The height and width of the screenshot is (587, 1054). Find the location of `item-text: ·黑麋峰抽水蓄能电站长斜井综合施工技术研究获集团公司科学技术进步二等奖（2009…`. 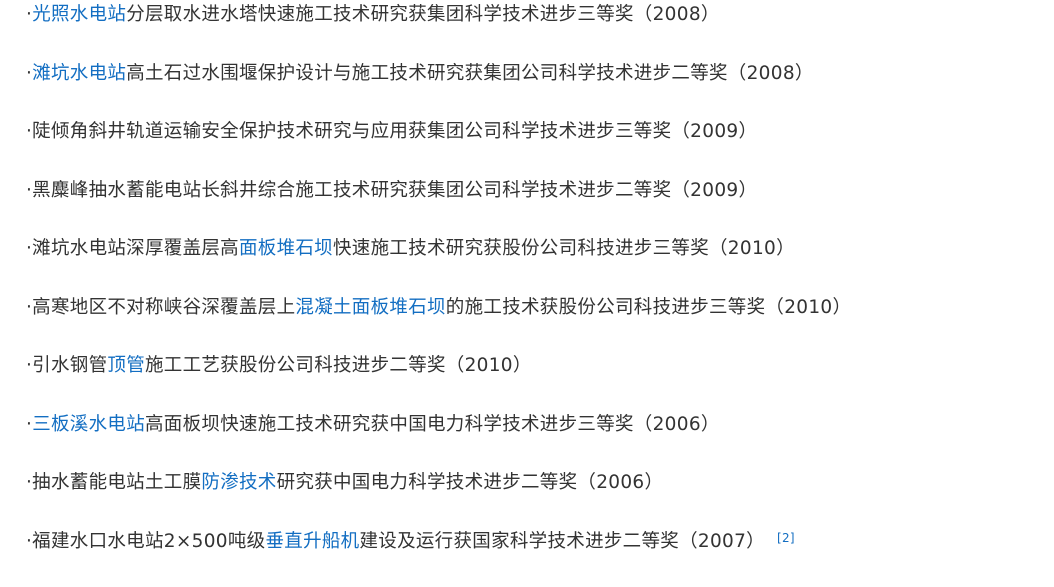

item-text: ·黑麋峰抽水蓄能电站长斜井综合施工技术研究获集团公司科学技术进步二等奖（2009… is located at coordinates (391, 190).